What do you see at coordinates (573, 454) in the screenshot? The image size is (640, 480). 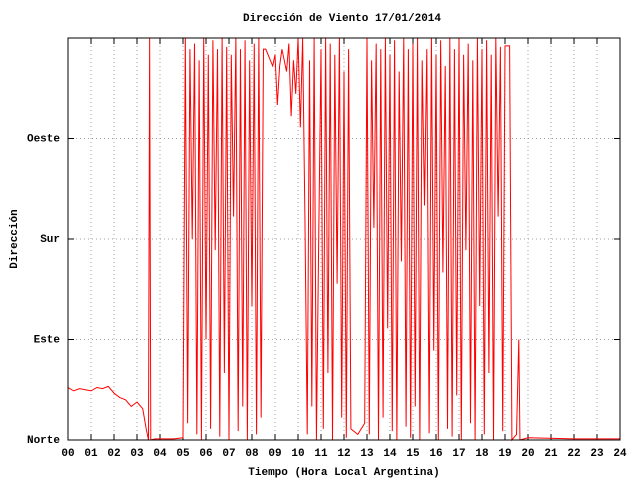 I see `x-tick-label: 22` at bounding box center [573, 454].